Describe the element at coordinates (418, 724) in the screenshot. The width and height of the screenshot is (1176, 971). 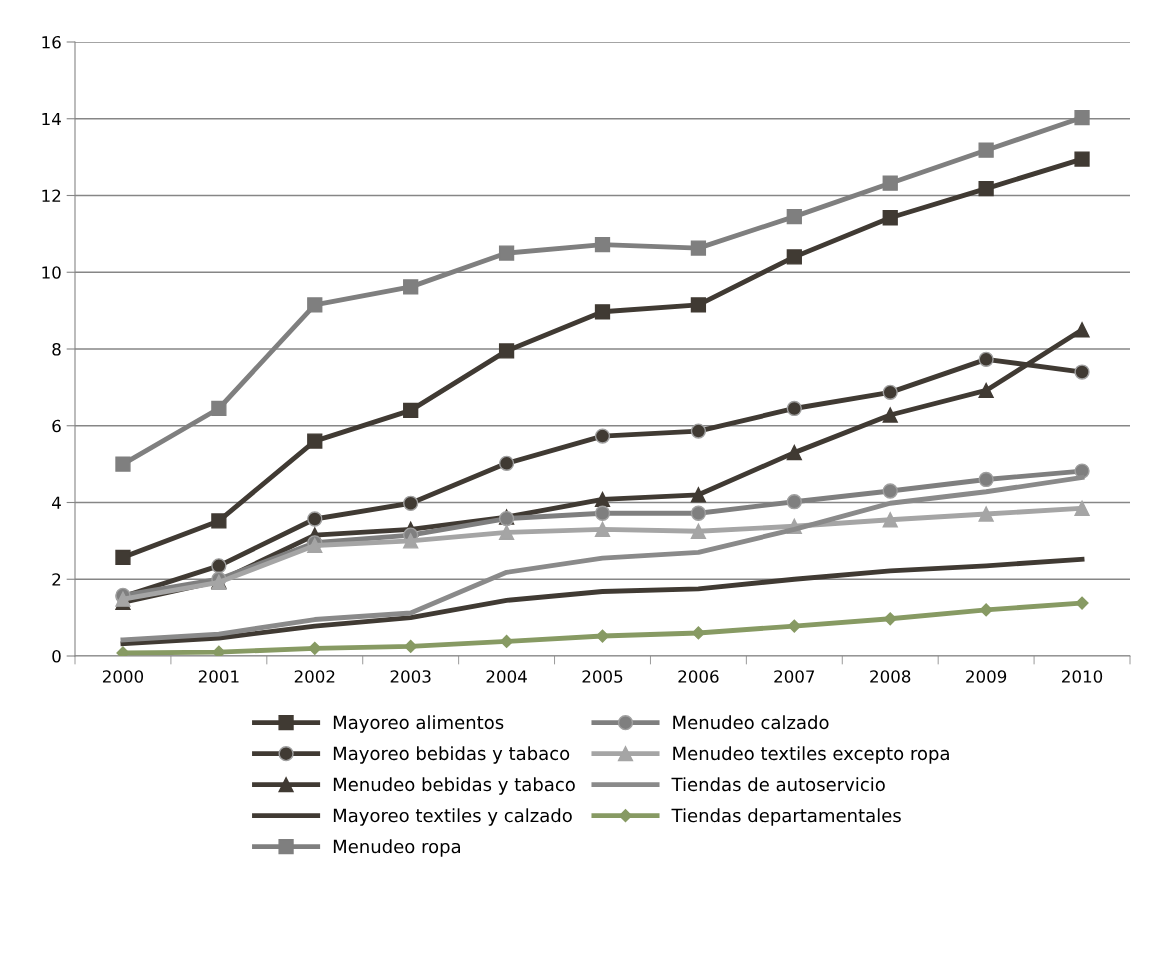
I see `legend-label: Mayoreo alimentos` at that location.